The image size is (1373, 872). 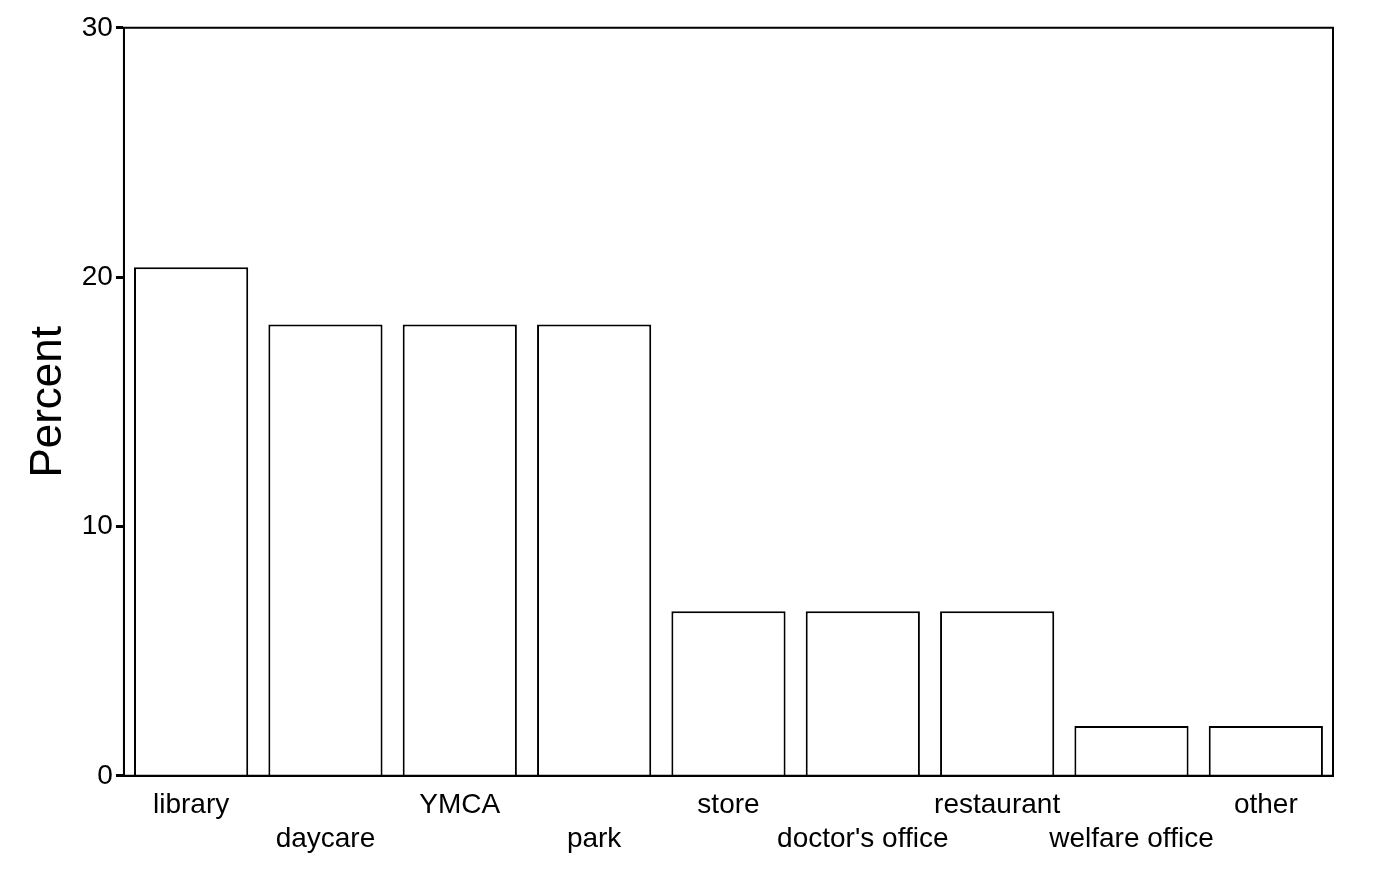 I want to click on x-tick-label: daycare, so click(x=325, y=837).